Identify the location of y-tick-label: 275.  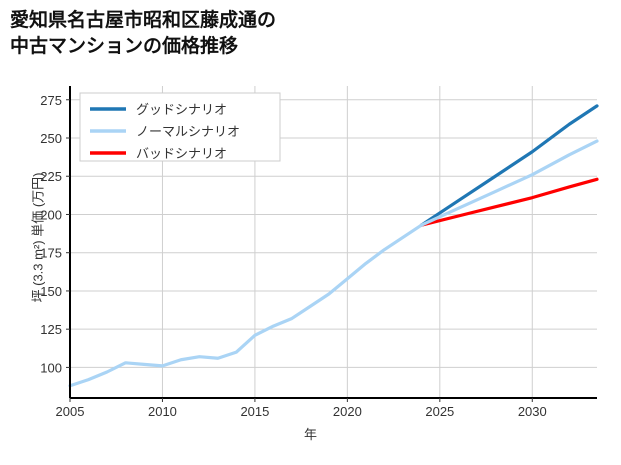
(51, 100).